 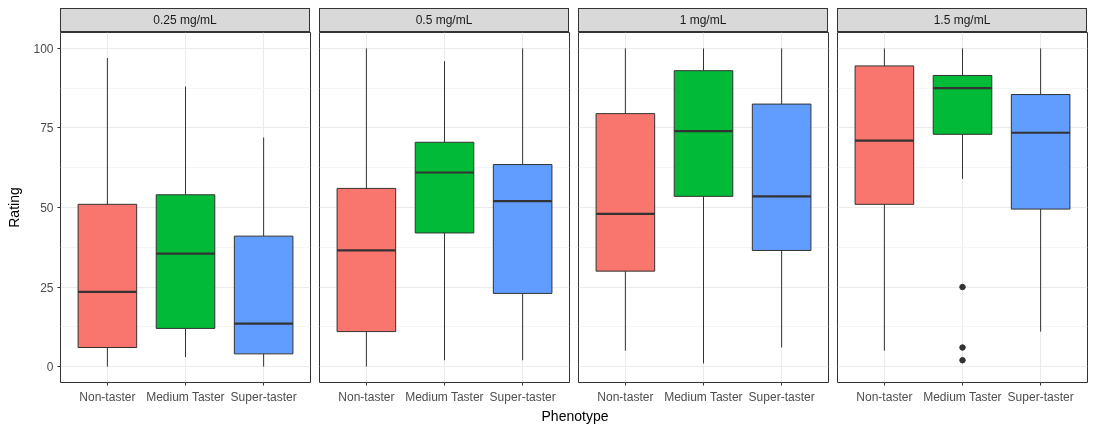 What do you see at coordinates (47, 128) in the screenshot?
I see `y-tick-label: 75` at bounding box center [47, 128].